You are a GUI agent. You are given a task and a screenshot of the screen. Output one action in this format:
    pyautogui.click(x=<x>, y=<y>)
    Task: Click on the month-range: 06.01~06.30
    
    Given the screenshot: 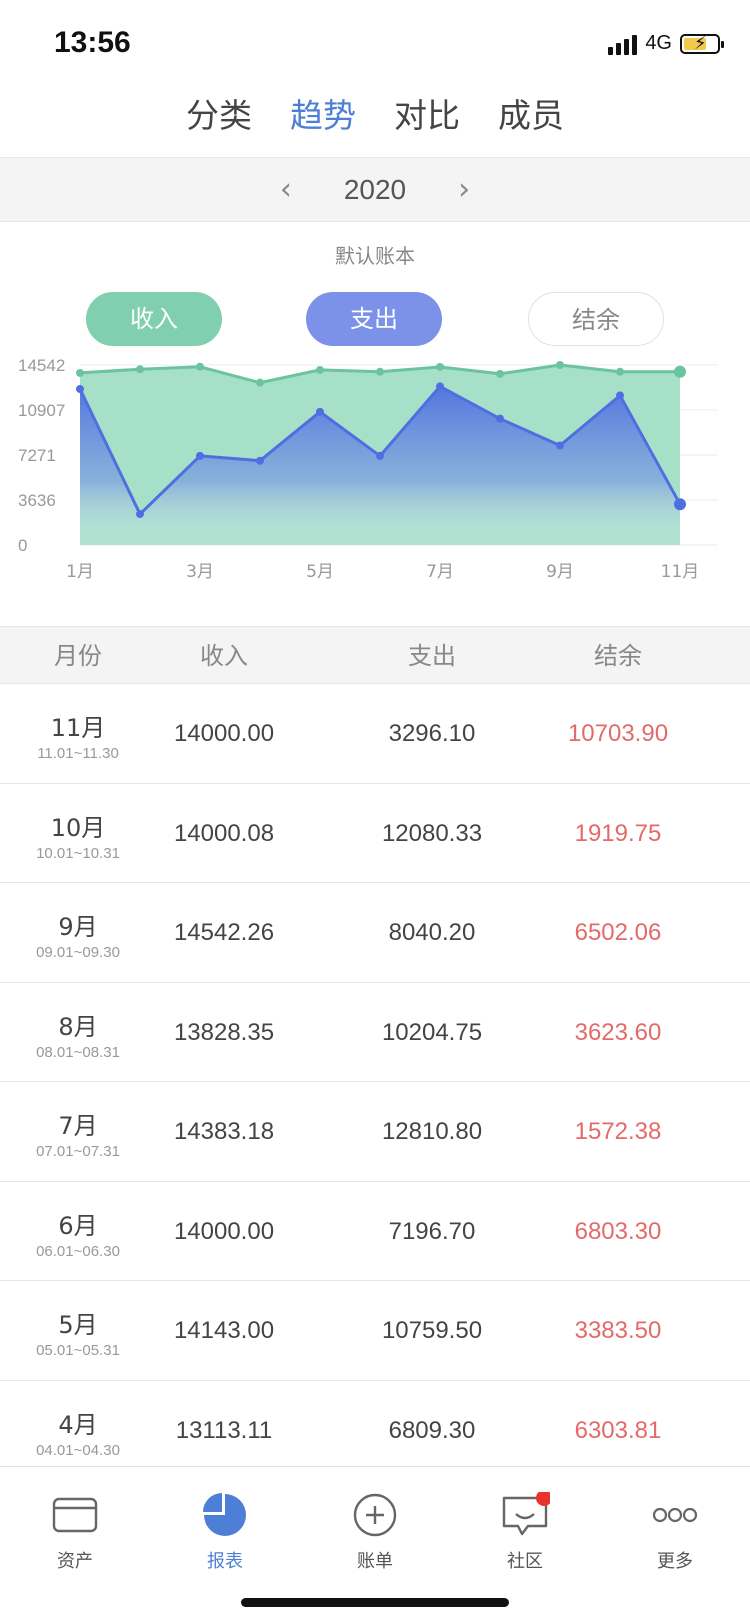 What is the action you would take?
    pyautogui.click(x=78, y=1251)
    